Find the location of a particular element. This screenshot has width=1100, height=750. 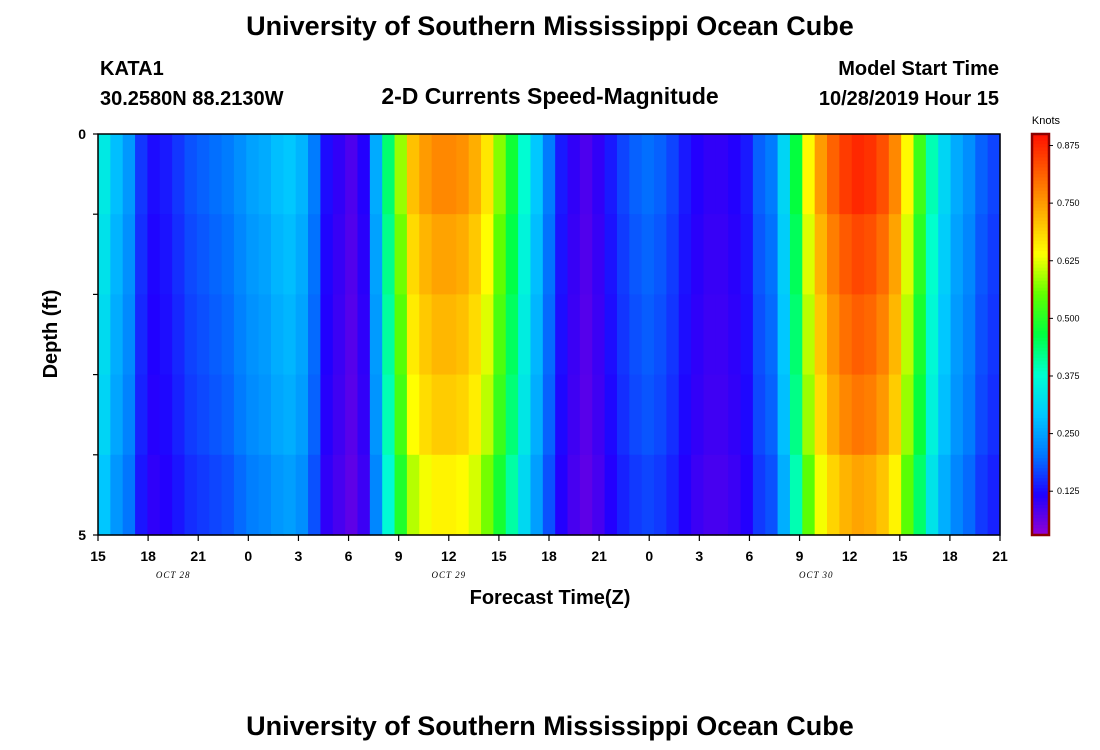

colorbar-tick-label: 0.500 is located at coordinates (1068, 318).